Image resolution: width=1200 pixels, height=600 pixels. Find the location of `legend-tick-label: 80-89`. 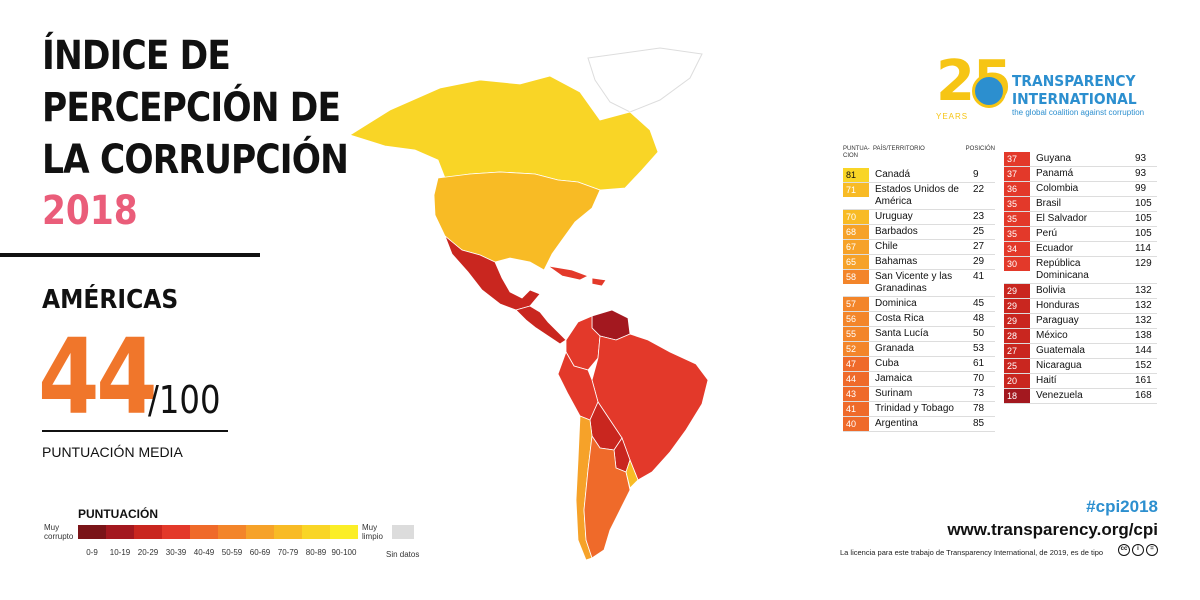

legend-tick-label: 80-89 is located at coordinates (316, 552).